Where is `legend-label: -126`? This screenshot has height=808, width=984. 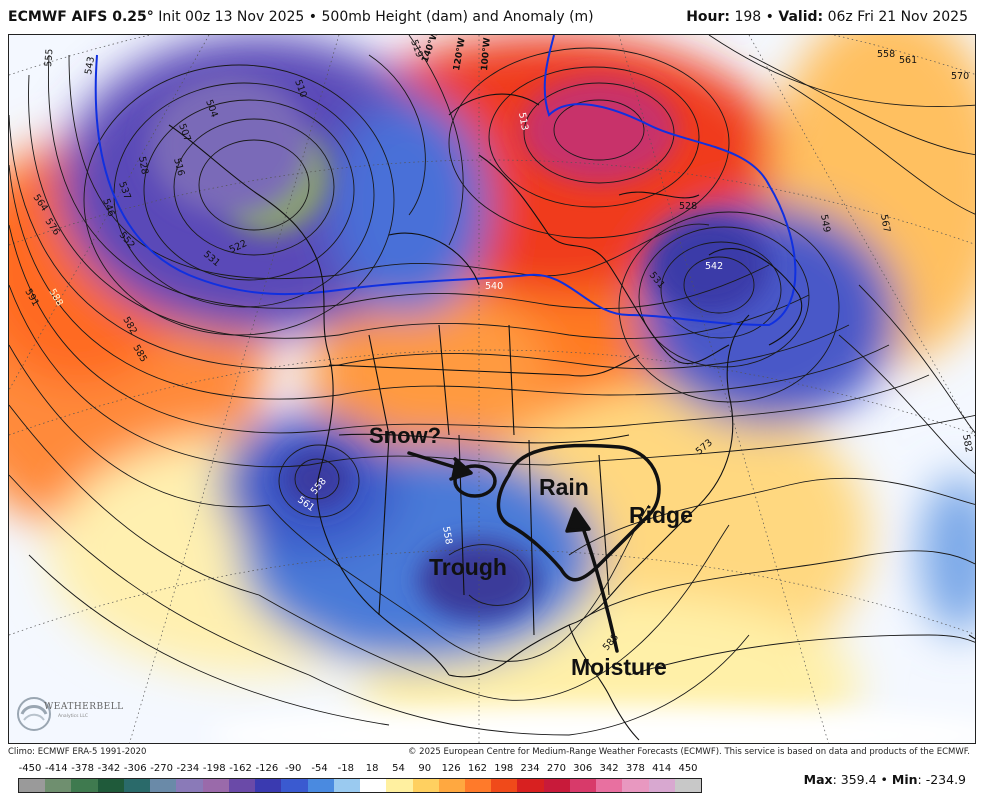
legend-label: -126 is located at coordinates (267, 768).